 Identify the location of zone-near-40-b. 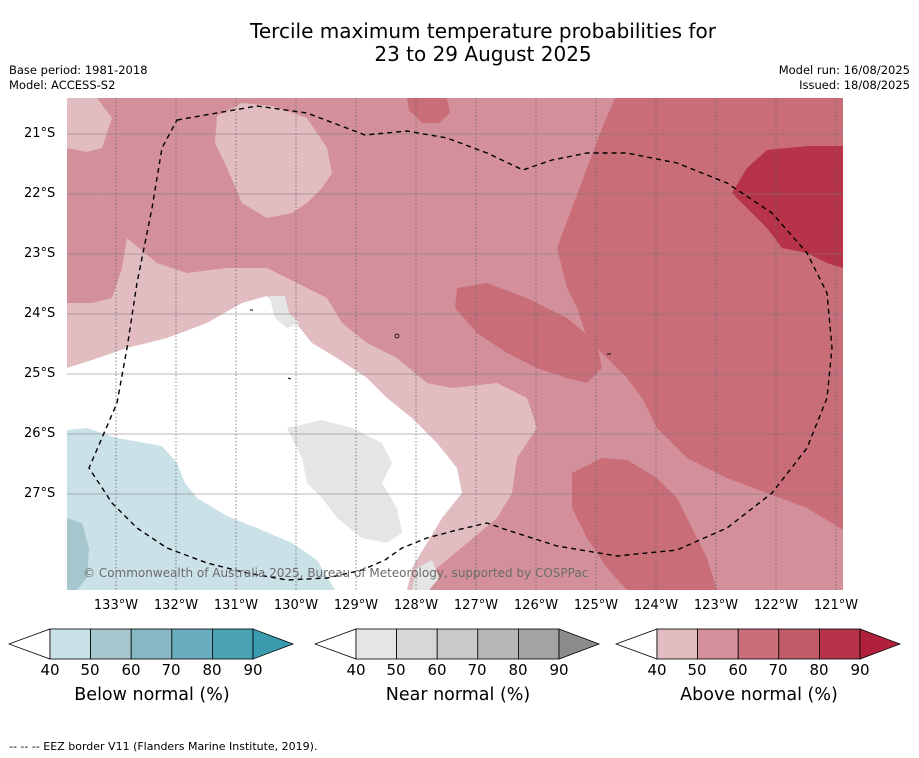
(284, 312).